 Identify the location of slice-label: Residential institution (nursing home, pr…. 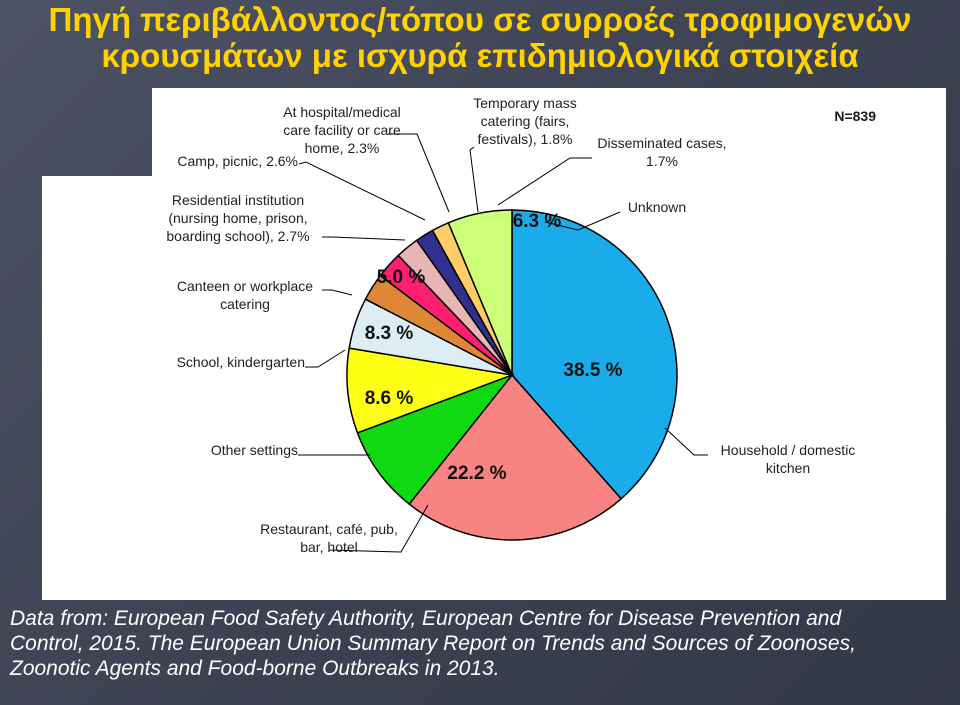
(237, 218).